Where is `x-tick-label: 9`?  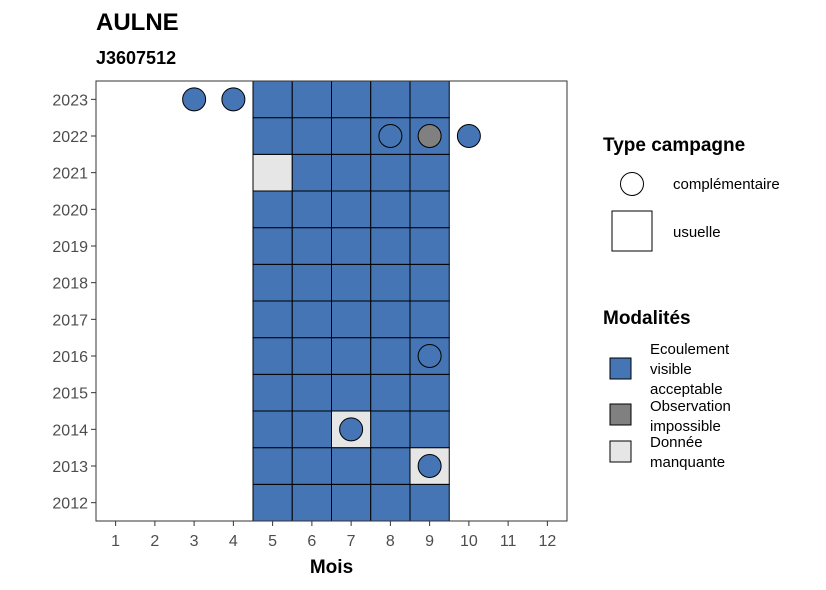
x-tick-label: 9 is located at coordinates (429, 541).